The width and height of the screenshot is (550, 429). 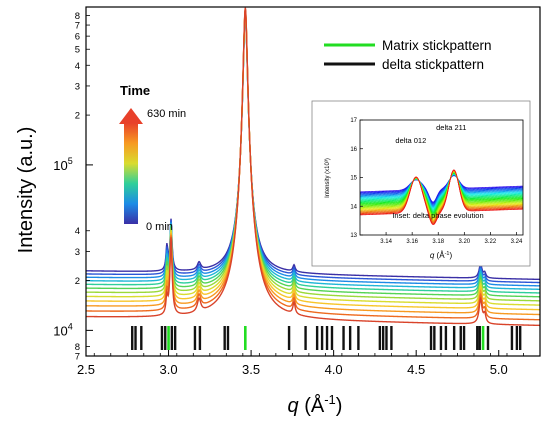 I want to click on inset-peak-label-211: delta 211, so click(x=451, y=127).